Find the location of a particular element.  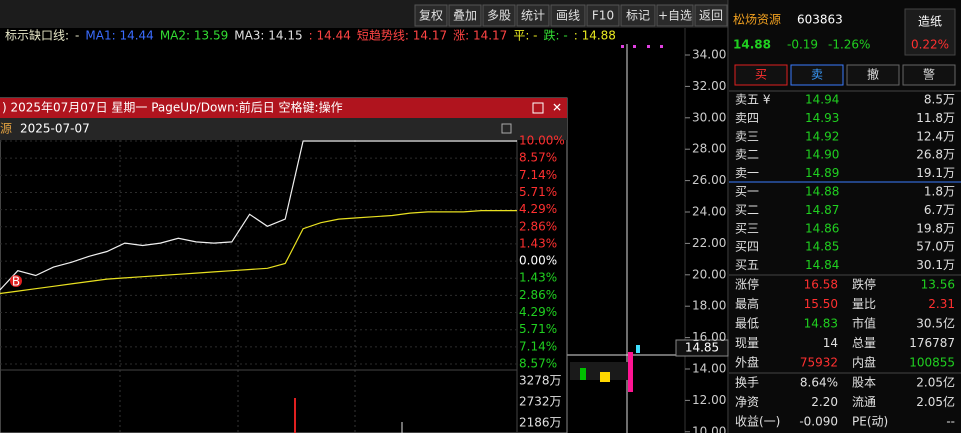

sector-box is located at coordinates (930, 32).